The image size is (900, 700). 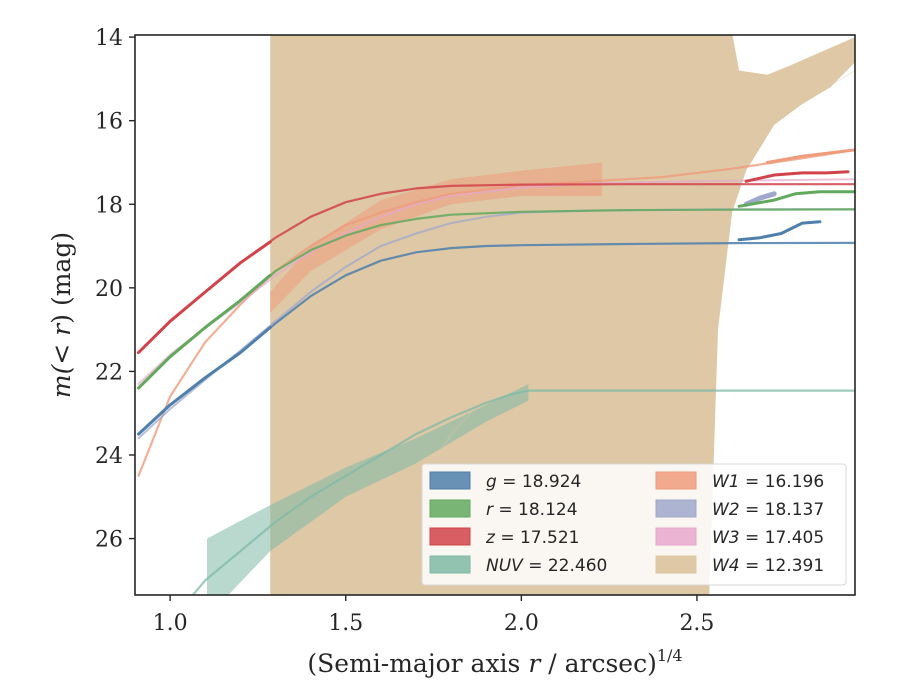 What do you see at coordinates (505, 566) in the screenshot?
I see `legend-band-name: NUV` at bounding box center [505, 566].